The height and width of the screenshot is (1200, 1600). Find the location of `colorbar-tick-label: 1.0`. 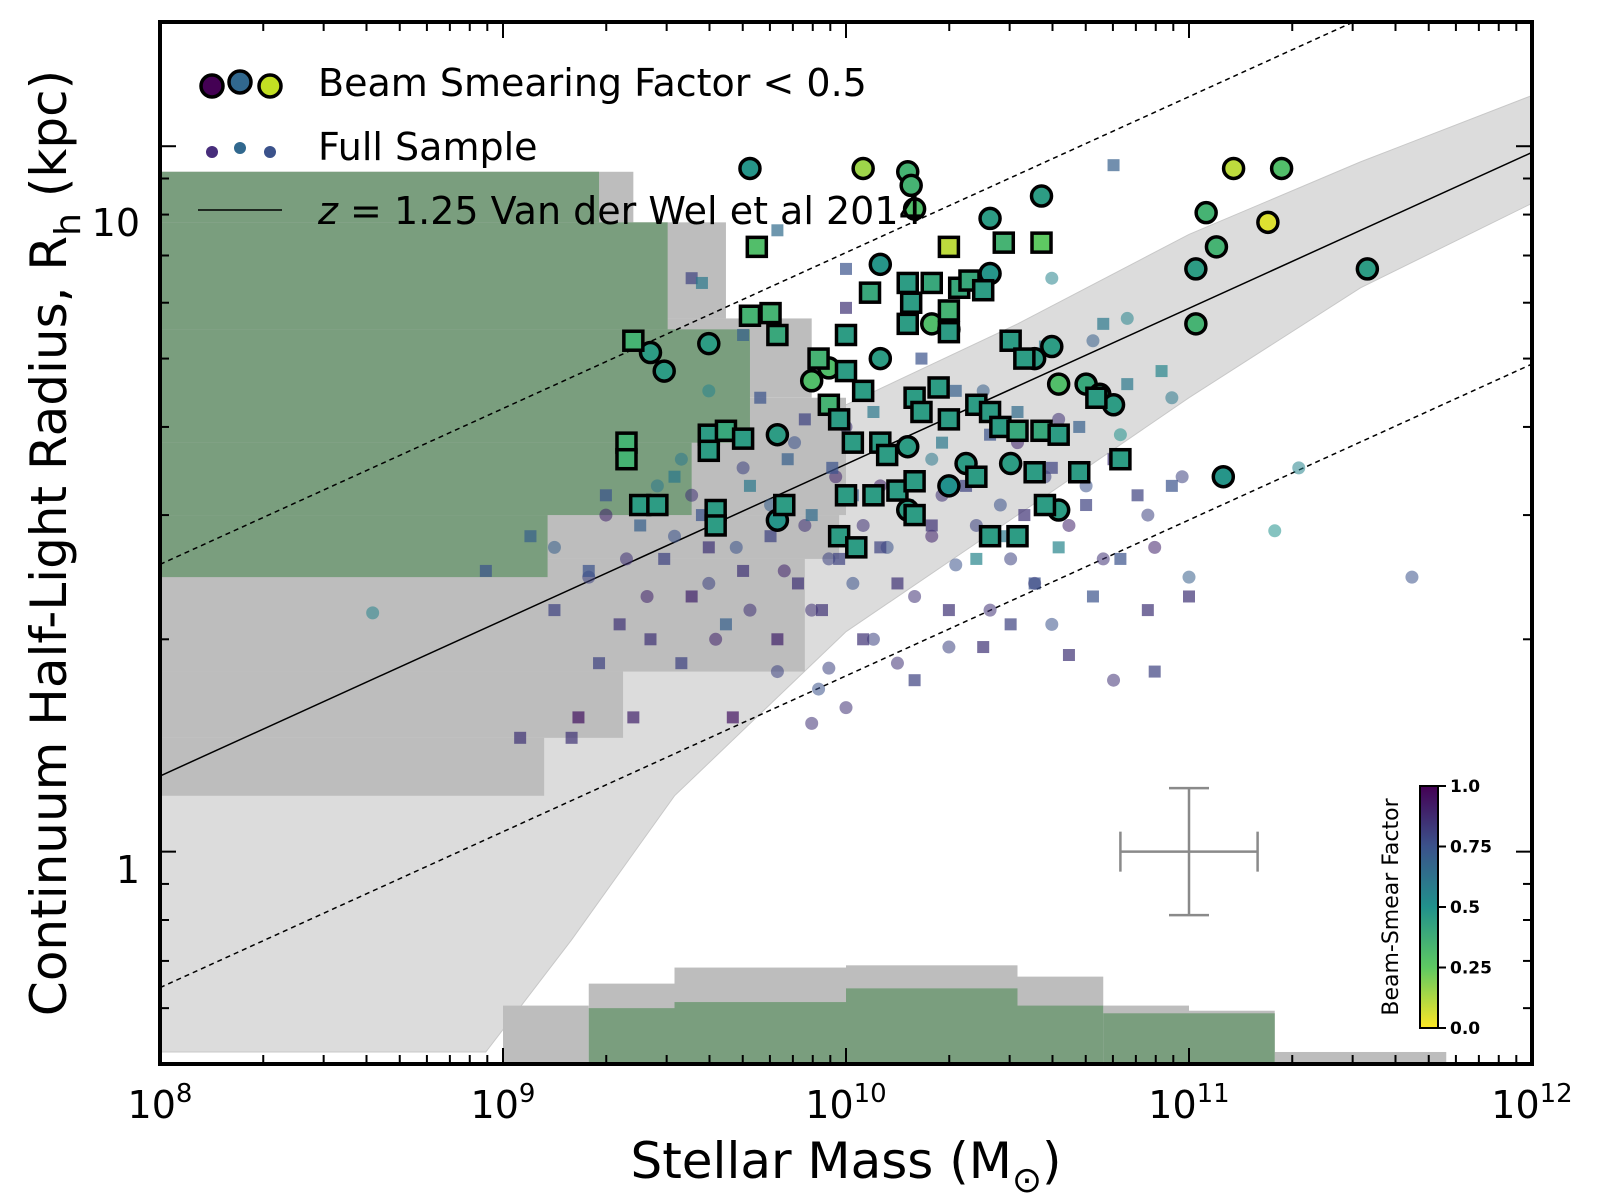

colorbar-tick-label: 1.0 is located at coordinates (1465, 787).